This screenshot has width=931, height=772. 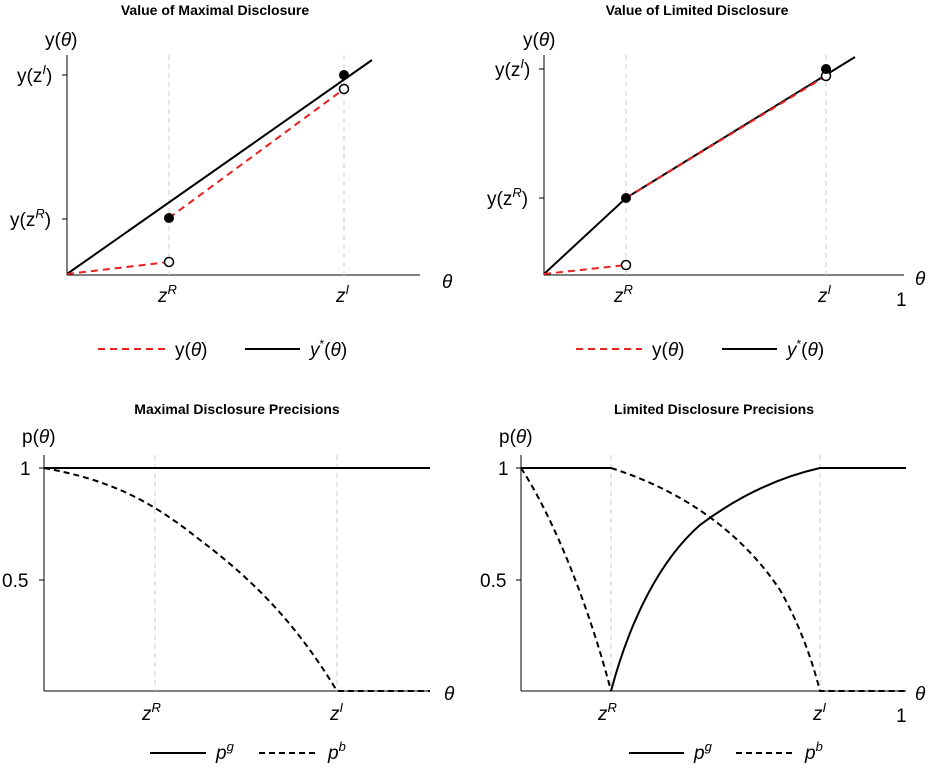 I want to click on chart-title: Value of Maximal Disclosure, so click(x=215, y=10).